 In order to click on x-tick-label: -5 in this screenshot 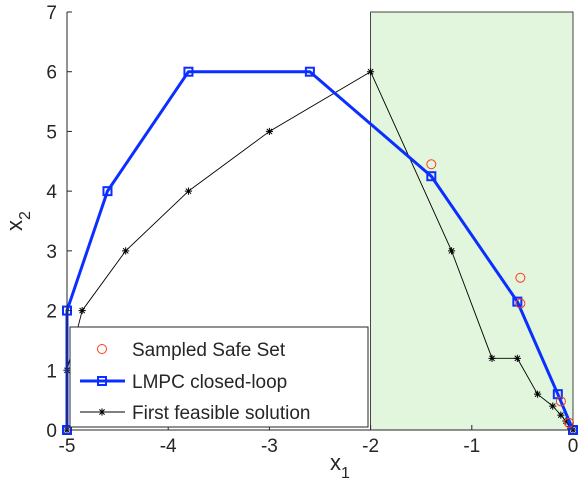, I will do `click(67, 446)`.